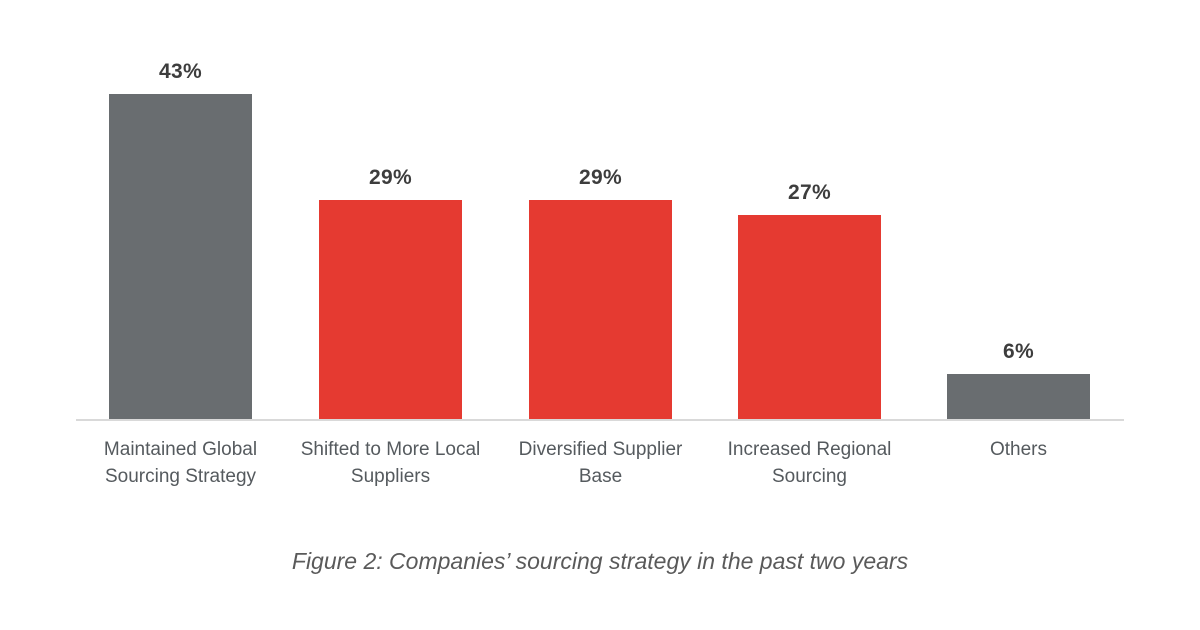 The width and height of the screenshot is (1200, 630). What do you see at coordinates (391, 463) in the screenshot?
I see `category-label: Shifted to More Local Suppliers` at bounding box center [391, 463].